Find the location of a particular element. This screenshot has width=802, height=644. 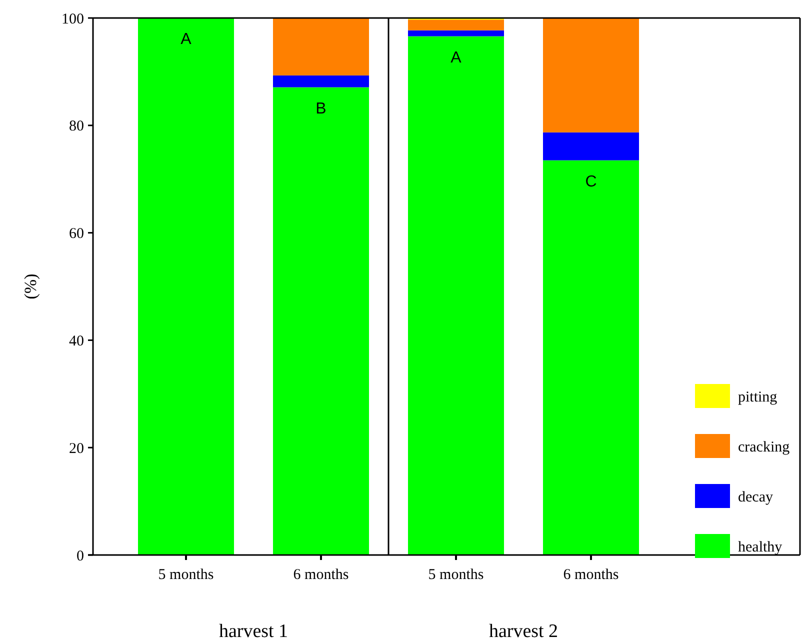

y-tick-label: 80 is located at coordinates (76, 126).